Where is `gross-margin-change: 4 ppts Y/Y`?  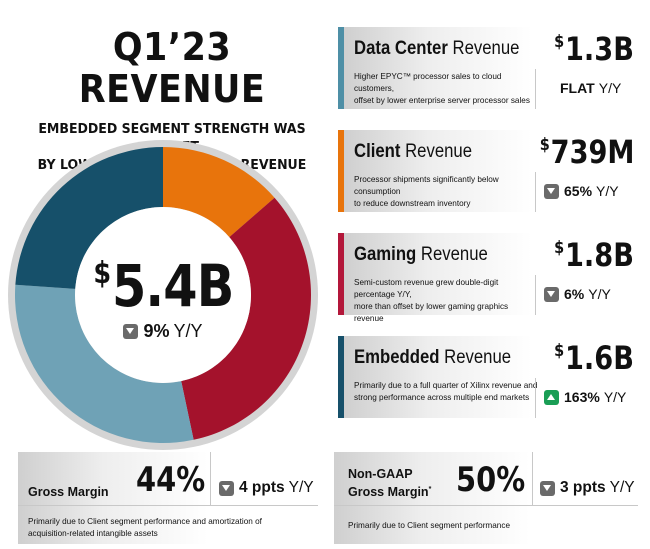
gross-margin-change: 4 ppts Y/Y is located at coordinates (266, 488).